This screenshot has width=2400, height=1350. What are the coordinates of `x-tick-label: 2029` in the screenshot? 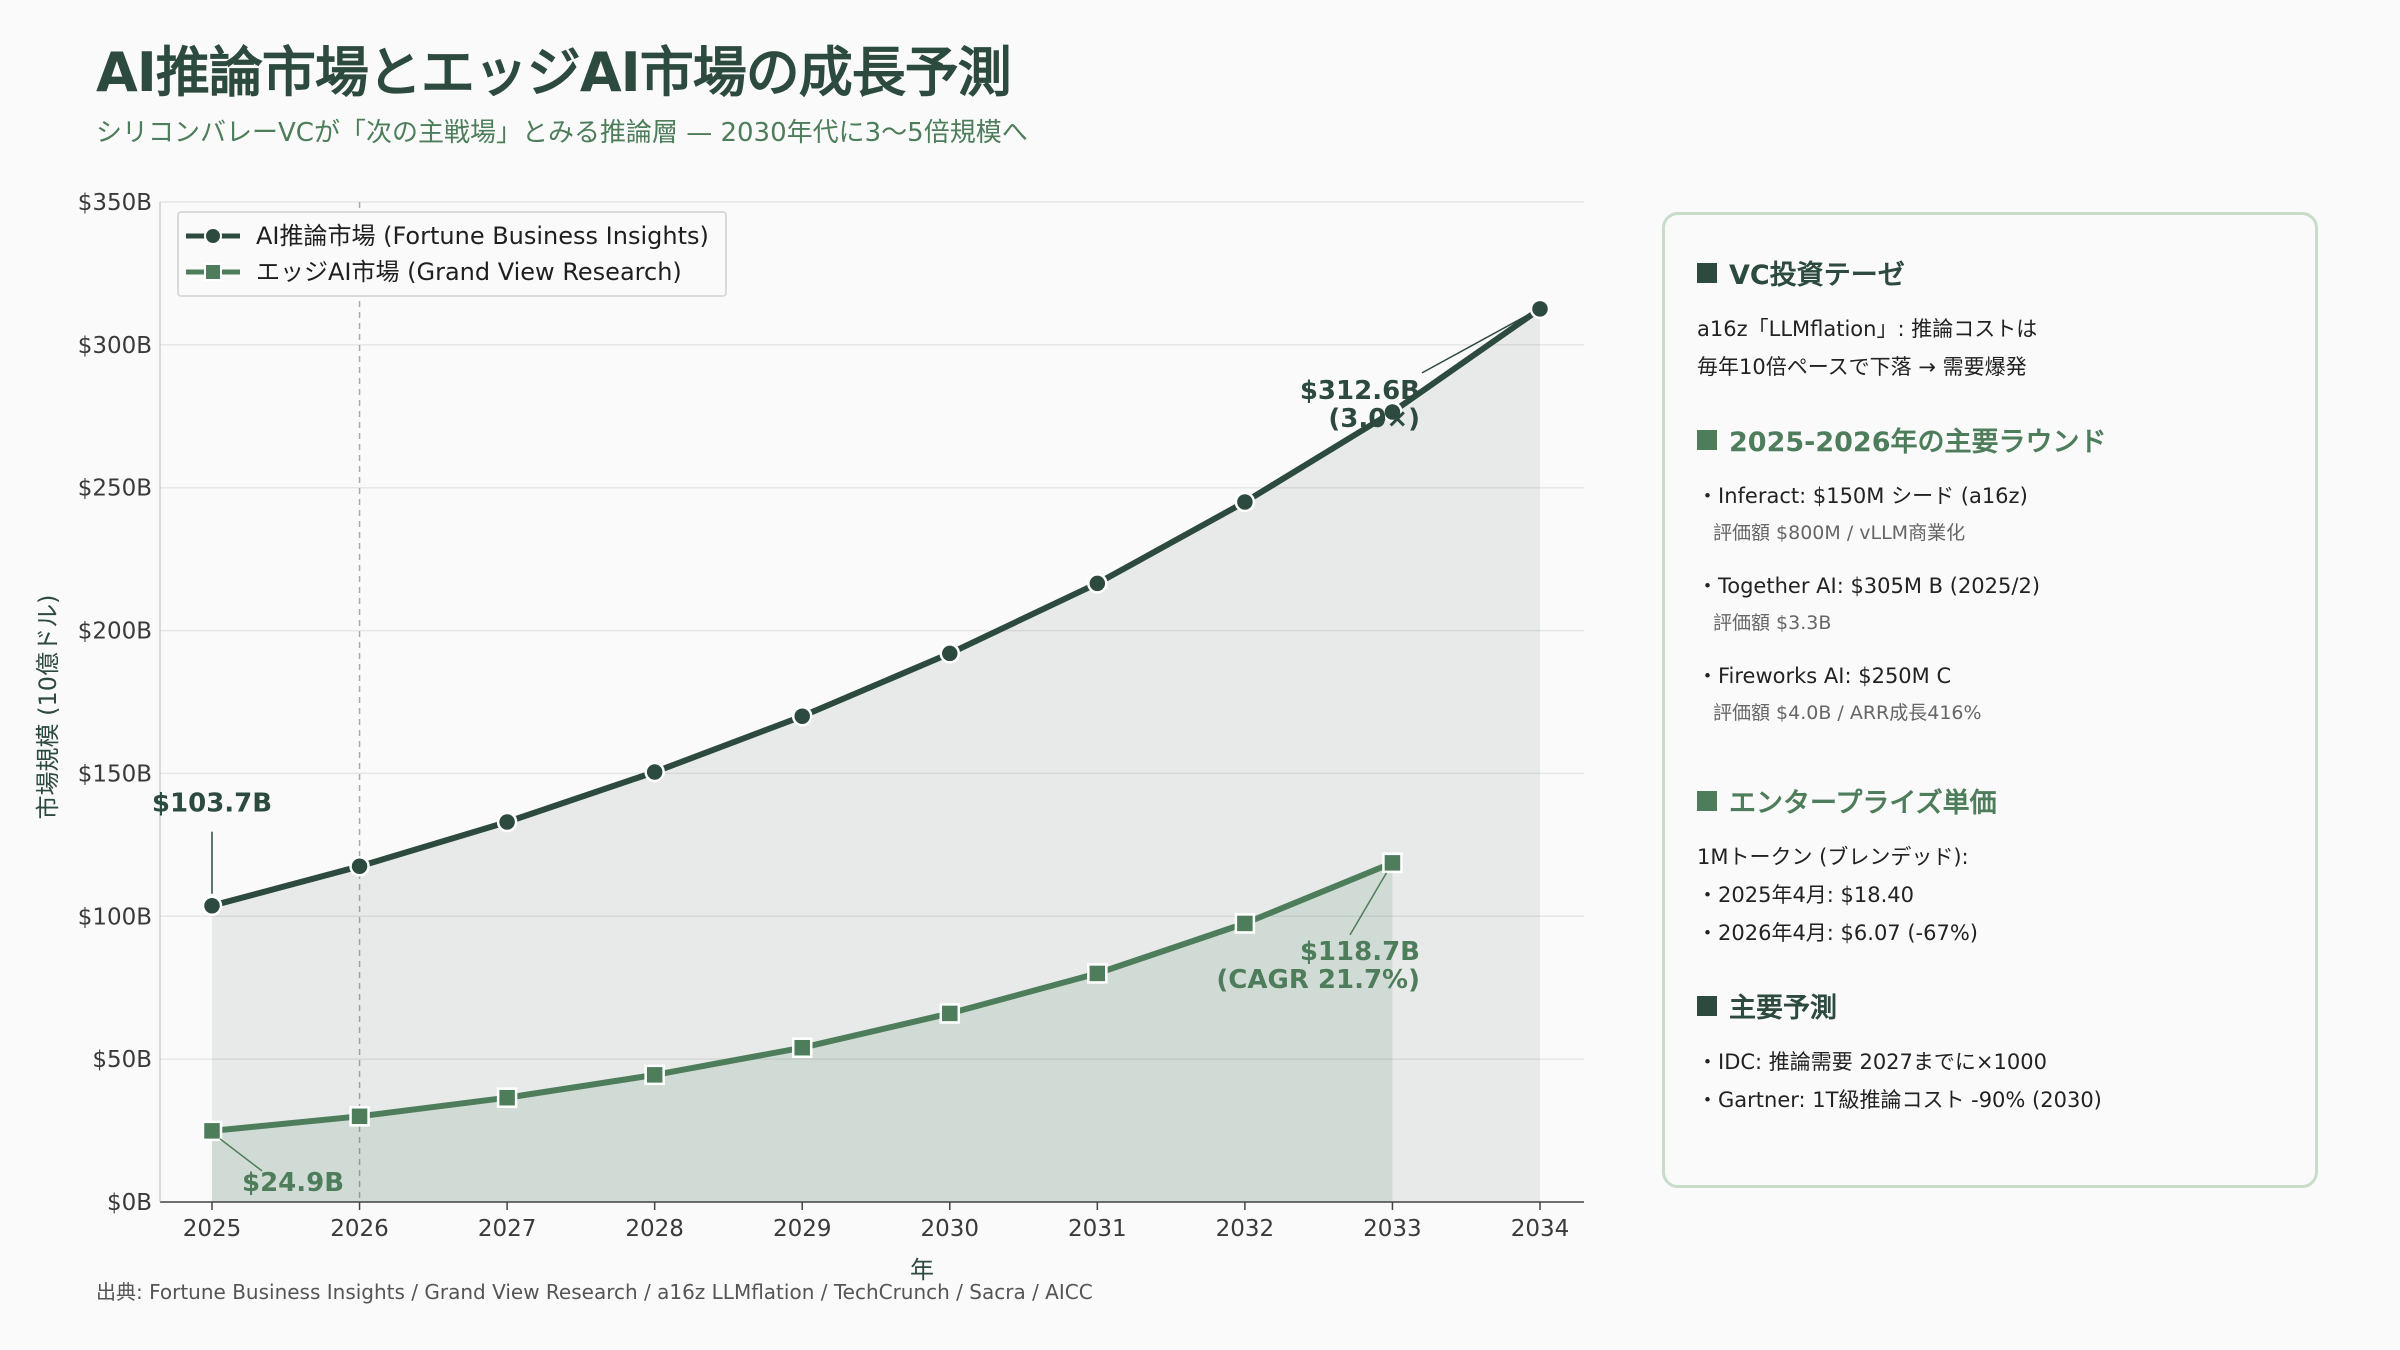 It's located at (802, 1229).